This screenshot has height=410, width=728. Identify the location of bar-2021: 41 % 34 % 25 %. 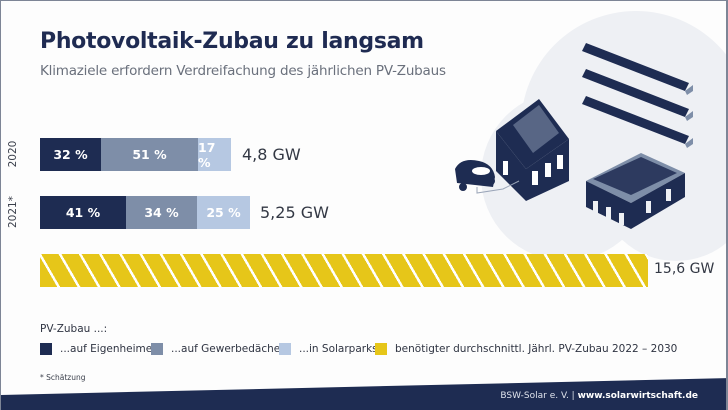
(145, 212).